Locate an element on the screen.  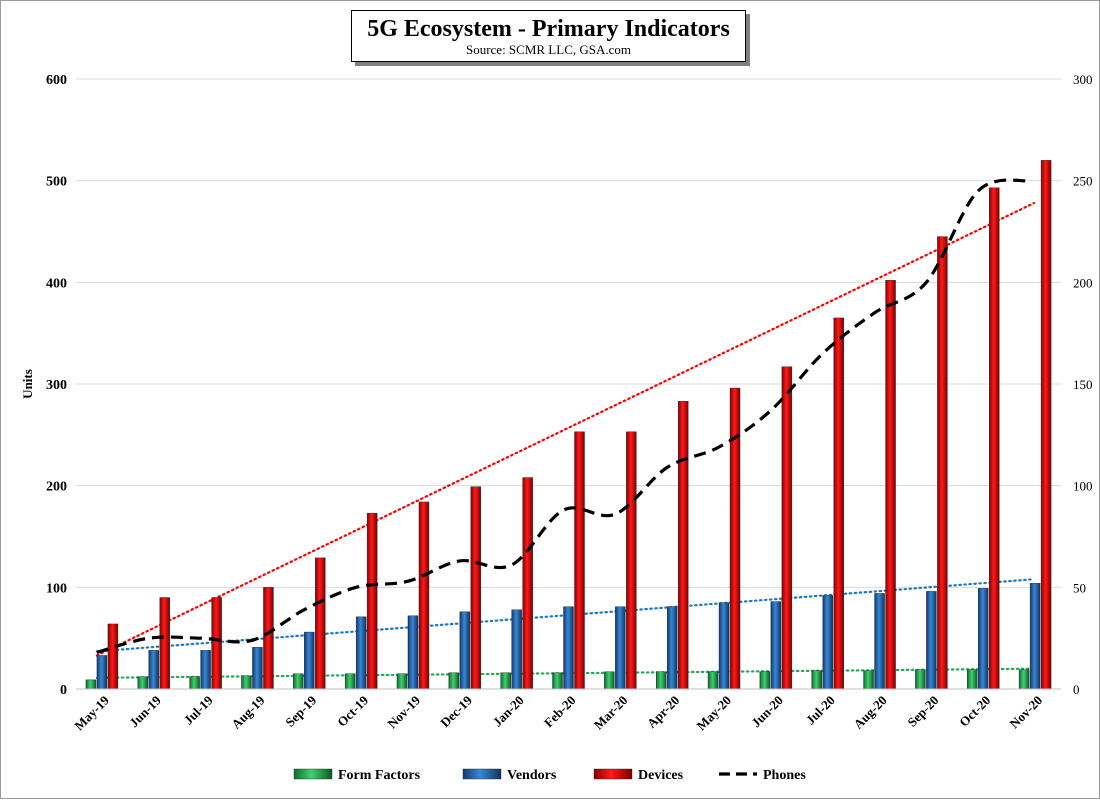
legend-swatch-form-factors is located at coordinates (313, 774).